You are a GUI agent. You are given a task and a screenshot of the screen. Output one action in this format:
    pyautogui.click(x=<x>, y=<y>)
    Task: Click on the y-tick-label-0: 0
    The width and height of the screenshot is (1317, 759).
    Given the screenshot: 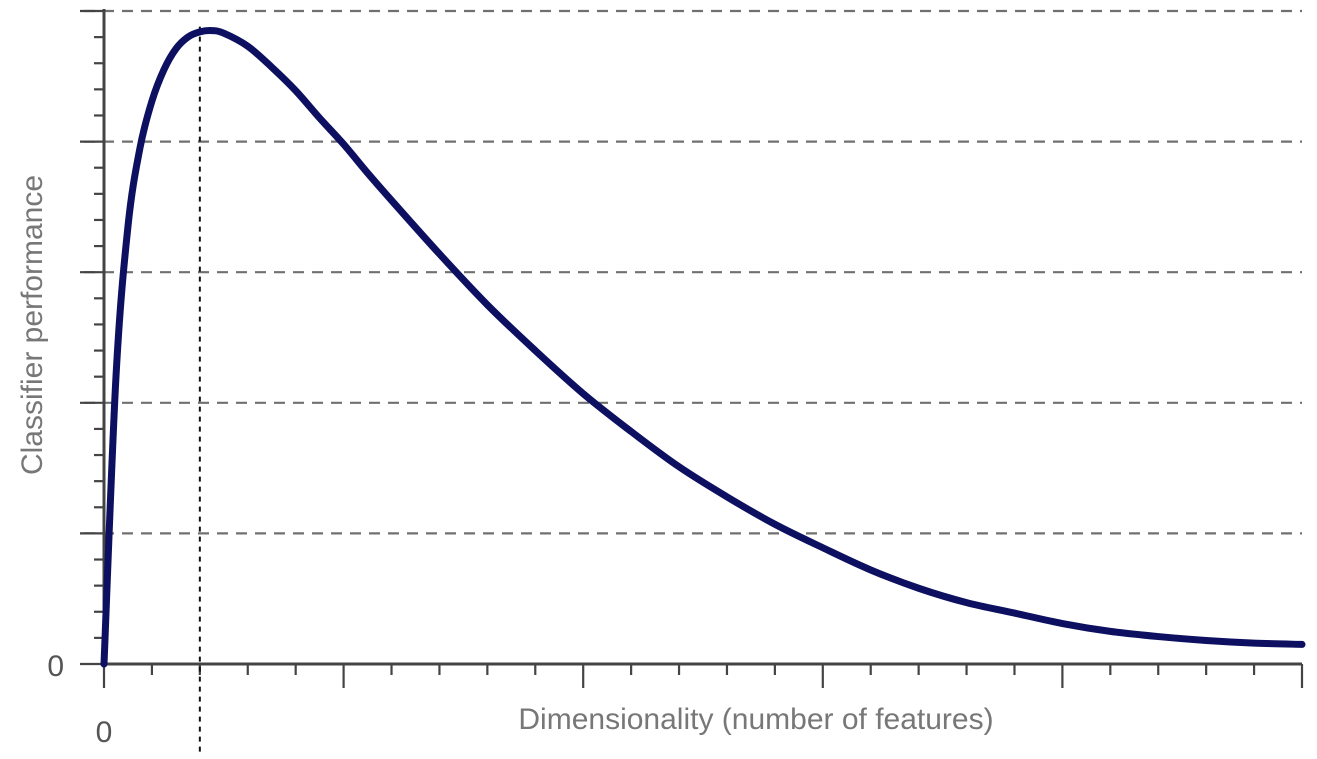 What is the action you would take?
    pyautogui.click(x=55, y=666)
    